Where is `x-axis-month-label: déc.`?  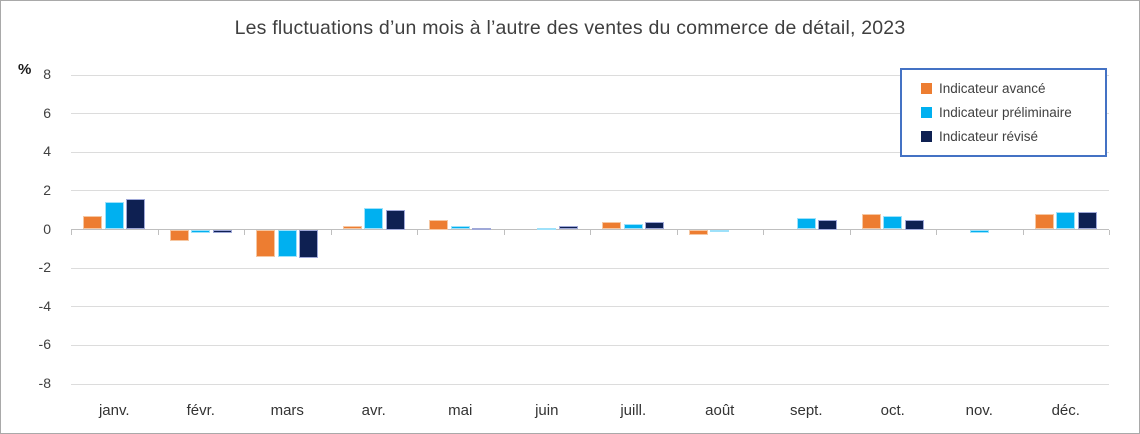 x-axis-month-label: déc. is located at coordinates (1065, 410).